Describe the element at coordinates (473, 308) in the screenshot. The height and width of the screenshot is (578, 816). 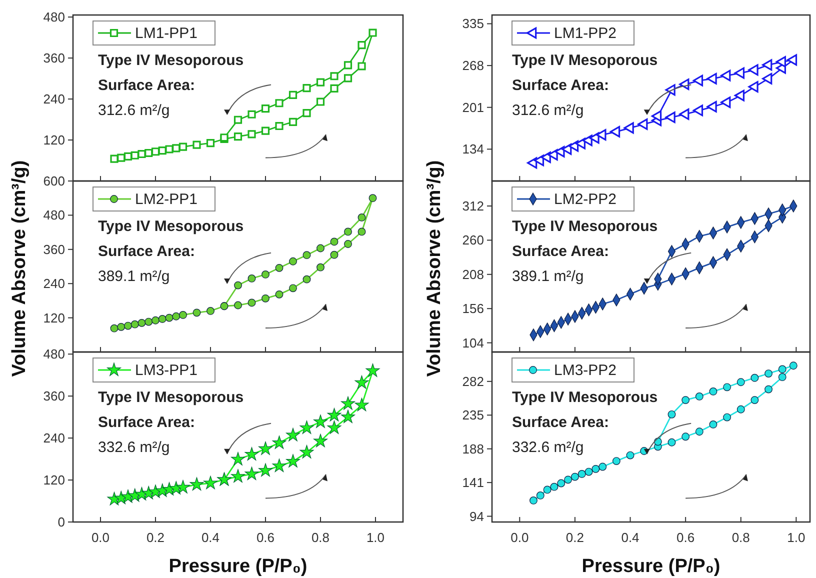
I see `y-tick-label: 156` at that location.